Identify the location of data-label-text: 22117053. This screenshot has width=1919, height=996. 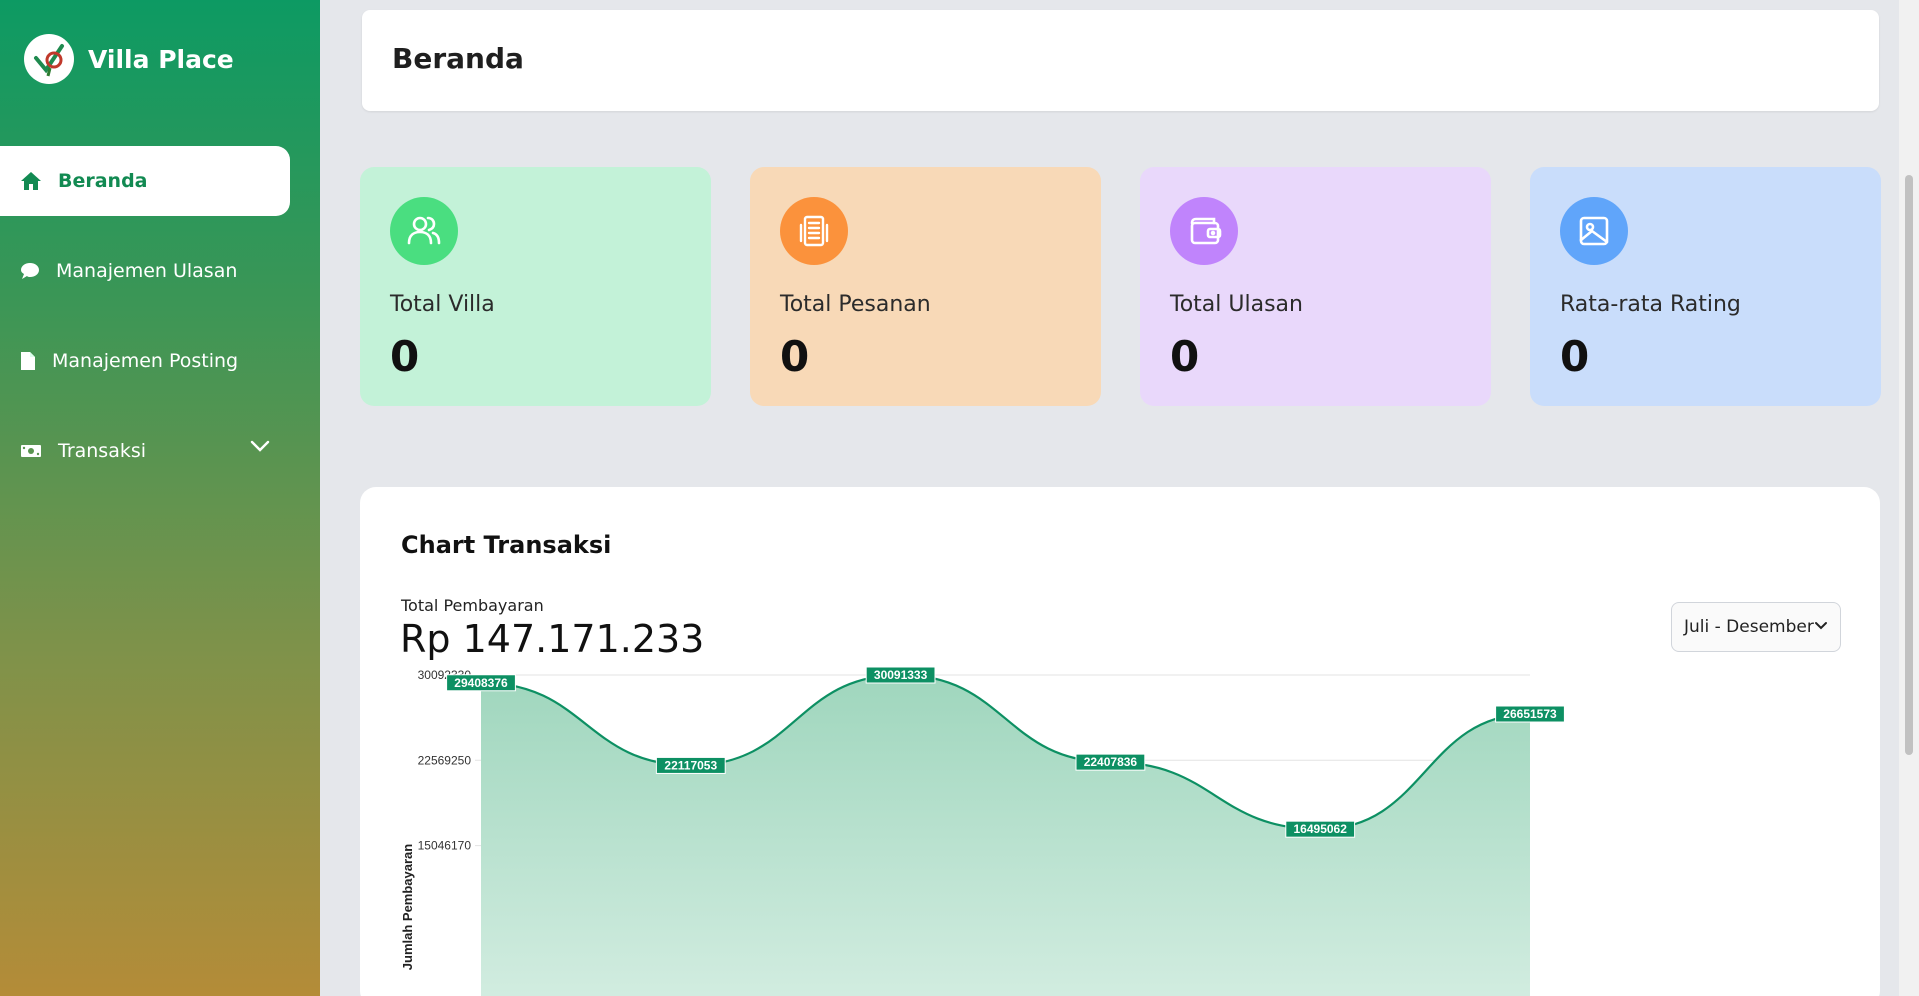
(690, 765).